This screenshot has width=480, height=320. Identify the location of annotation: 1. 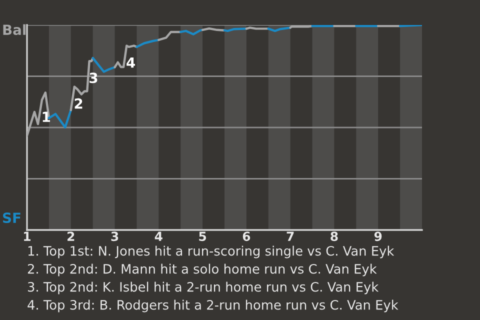
(46, 117).